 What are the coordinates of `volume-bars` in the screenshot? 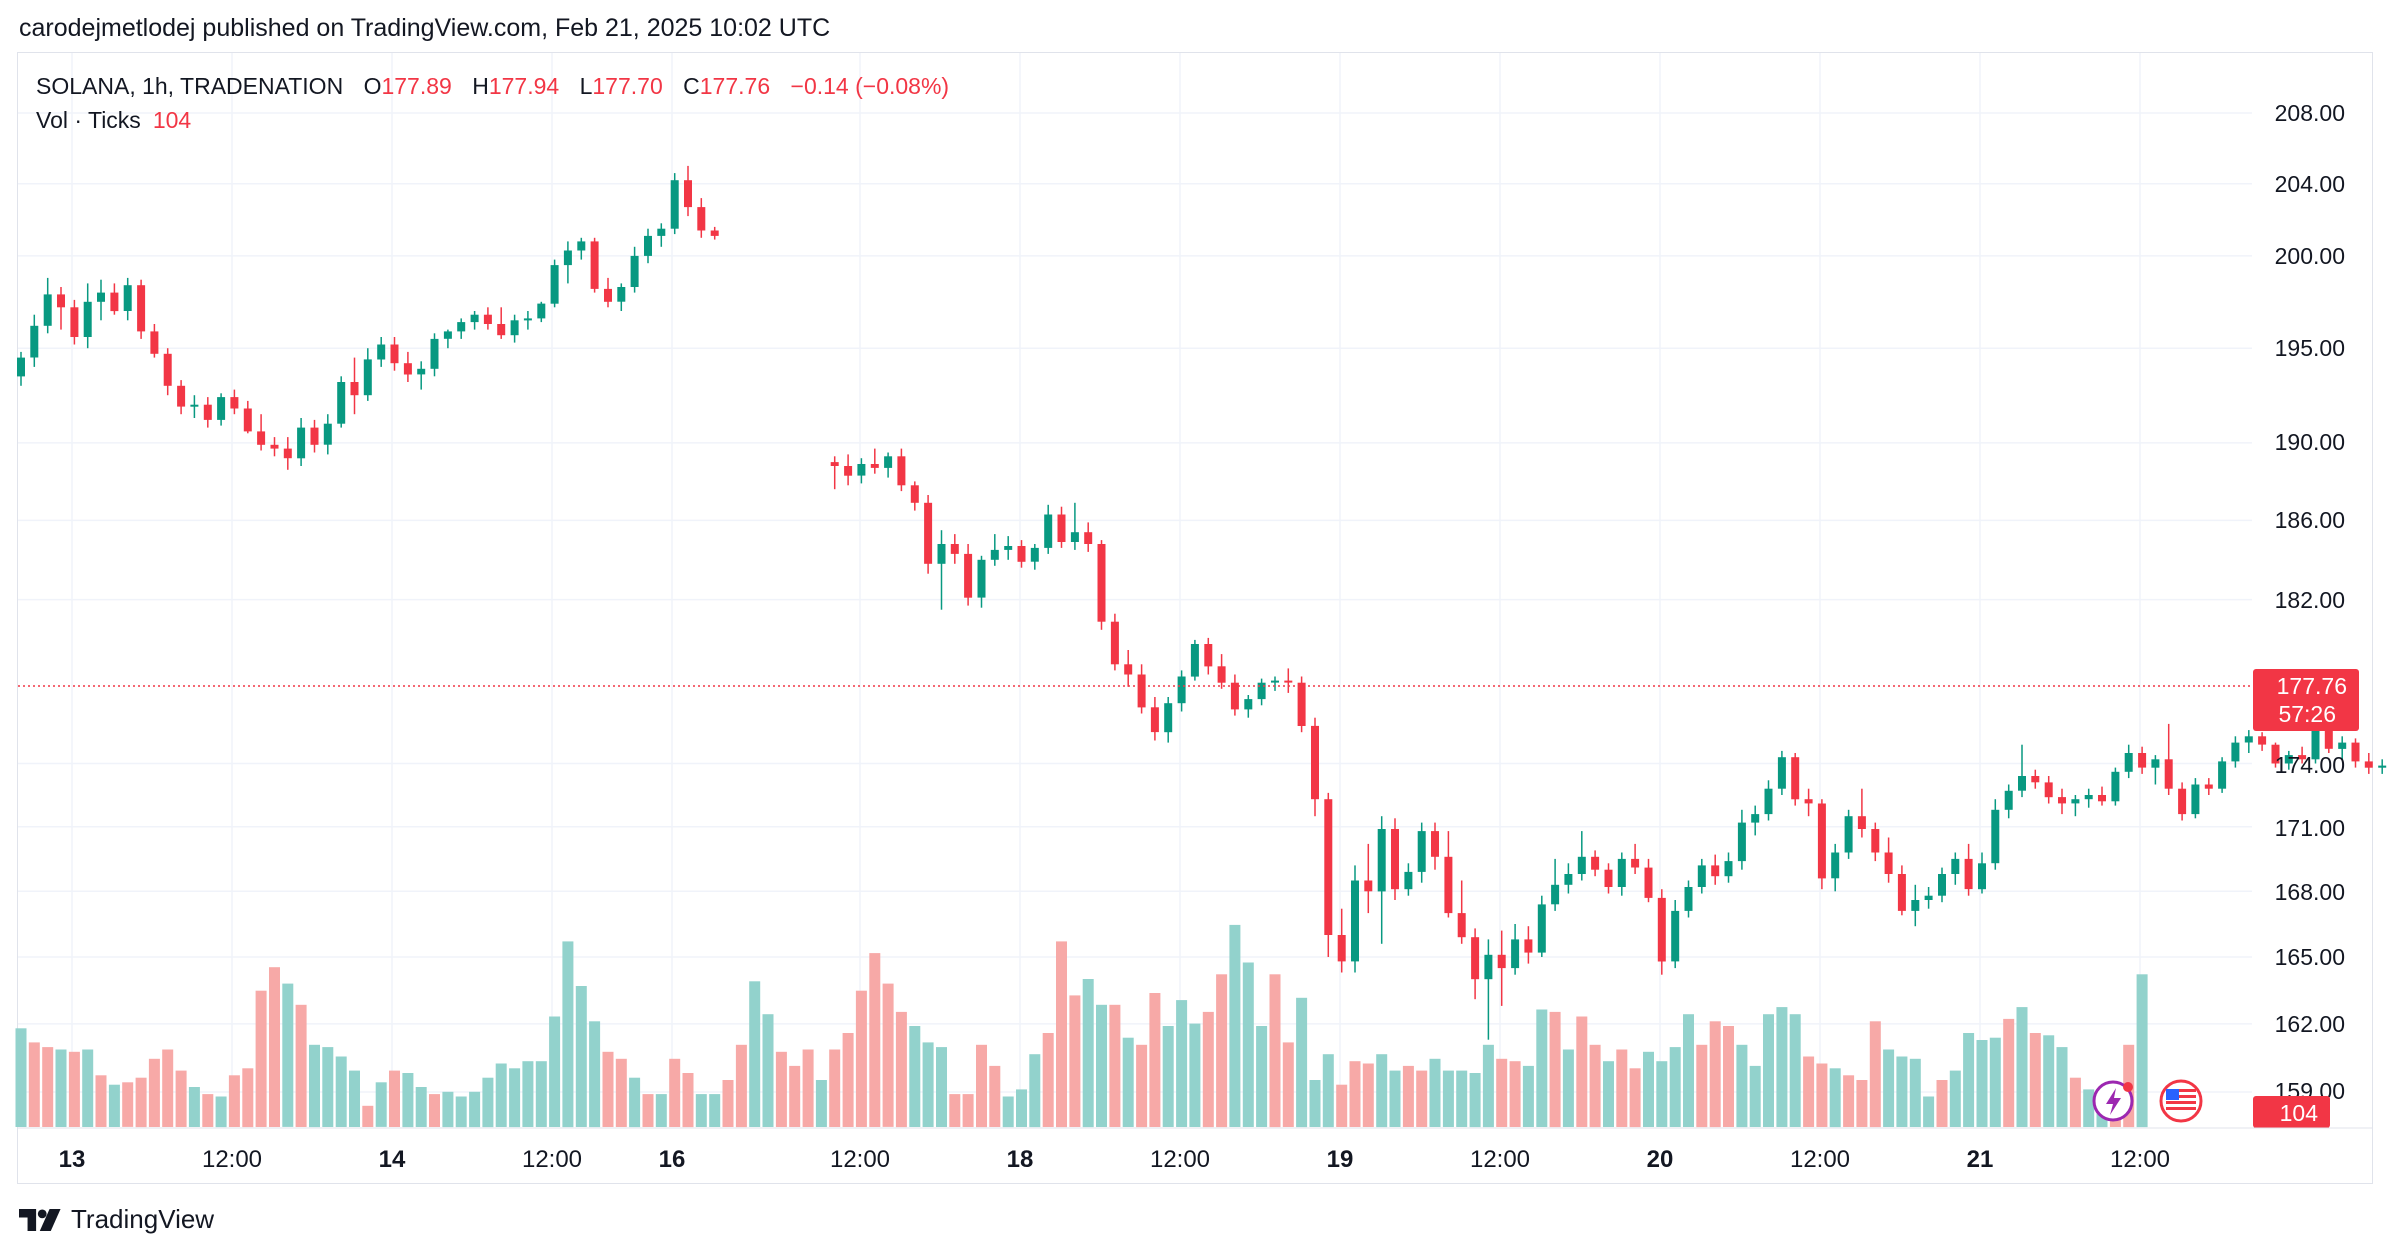 It's located at (1081, 1026).